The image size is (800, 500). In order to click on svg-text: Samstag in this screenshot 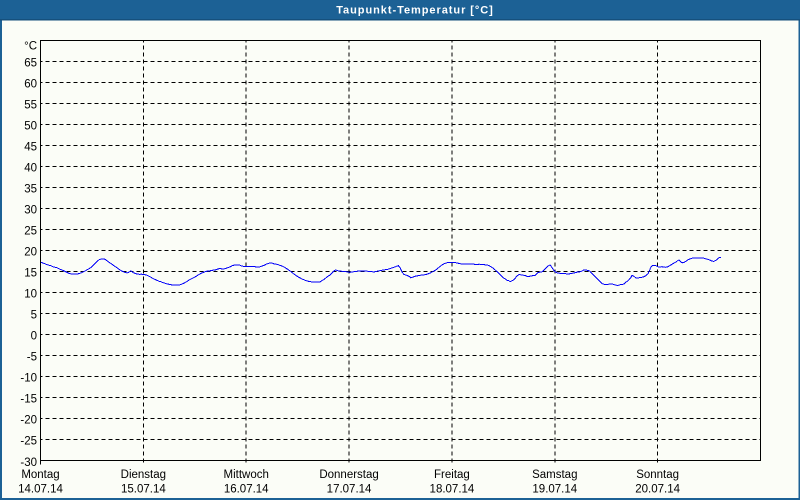, I will do `click(554, 475)`.